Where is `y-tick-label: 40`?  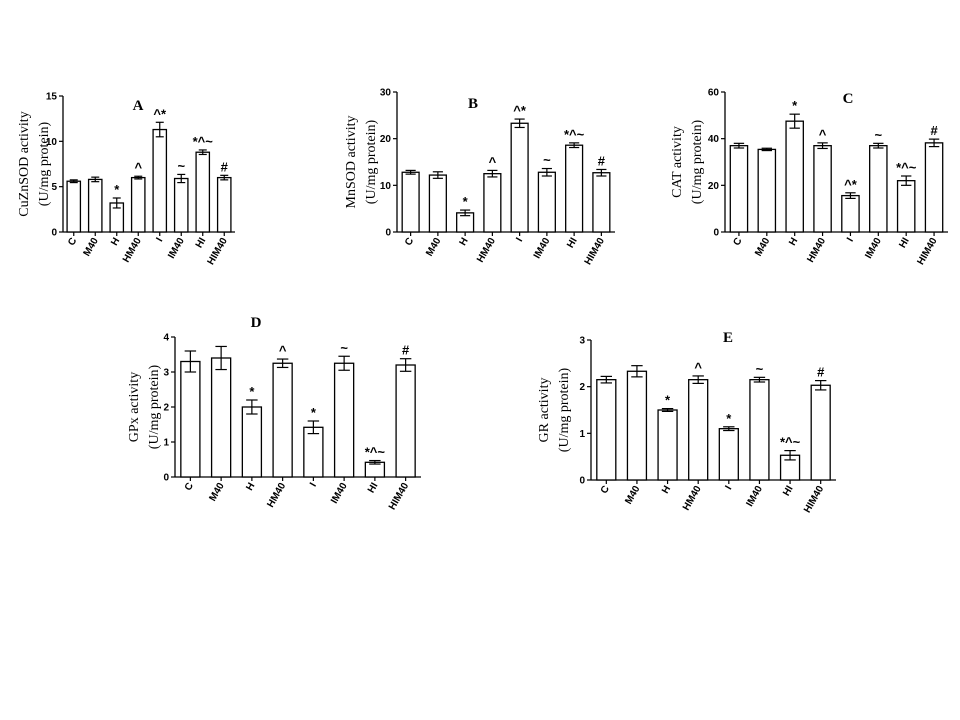
y-tick-label: 40 is located at coordinates (714, 139).